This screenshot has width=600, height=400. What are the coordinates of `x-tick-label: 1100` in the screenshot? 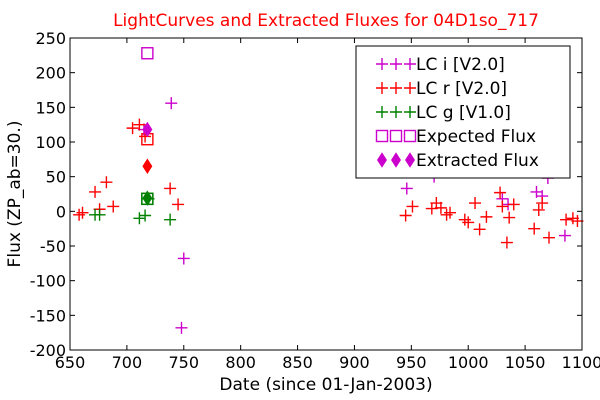 It's located at (581, 362).